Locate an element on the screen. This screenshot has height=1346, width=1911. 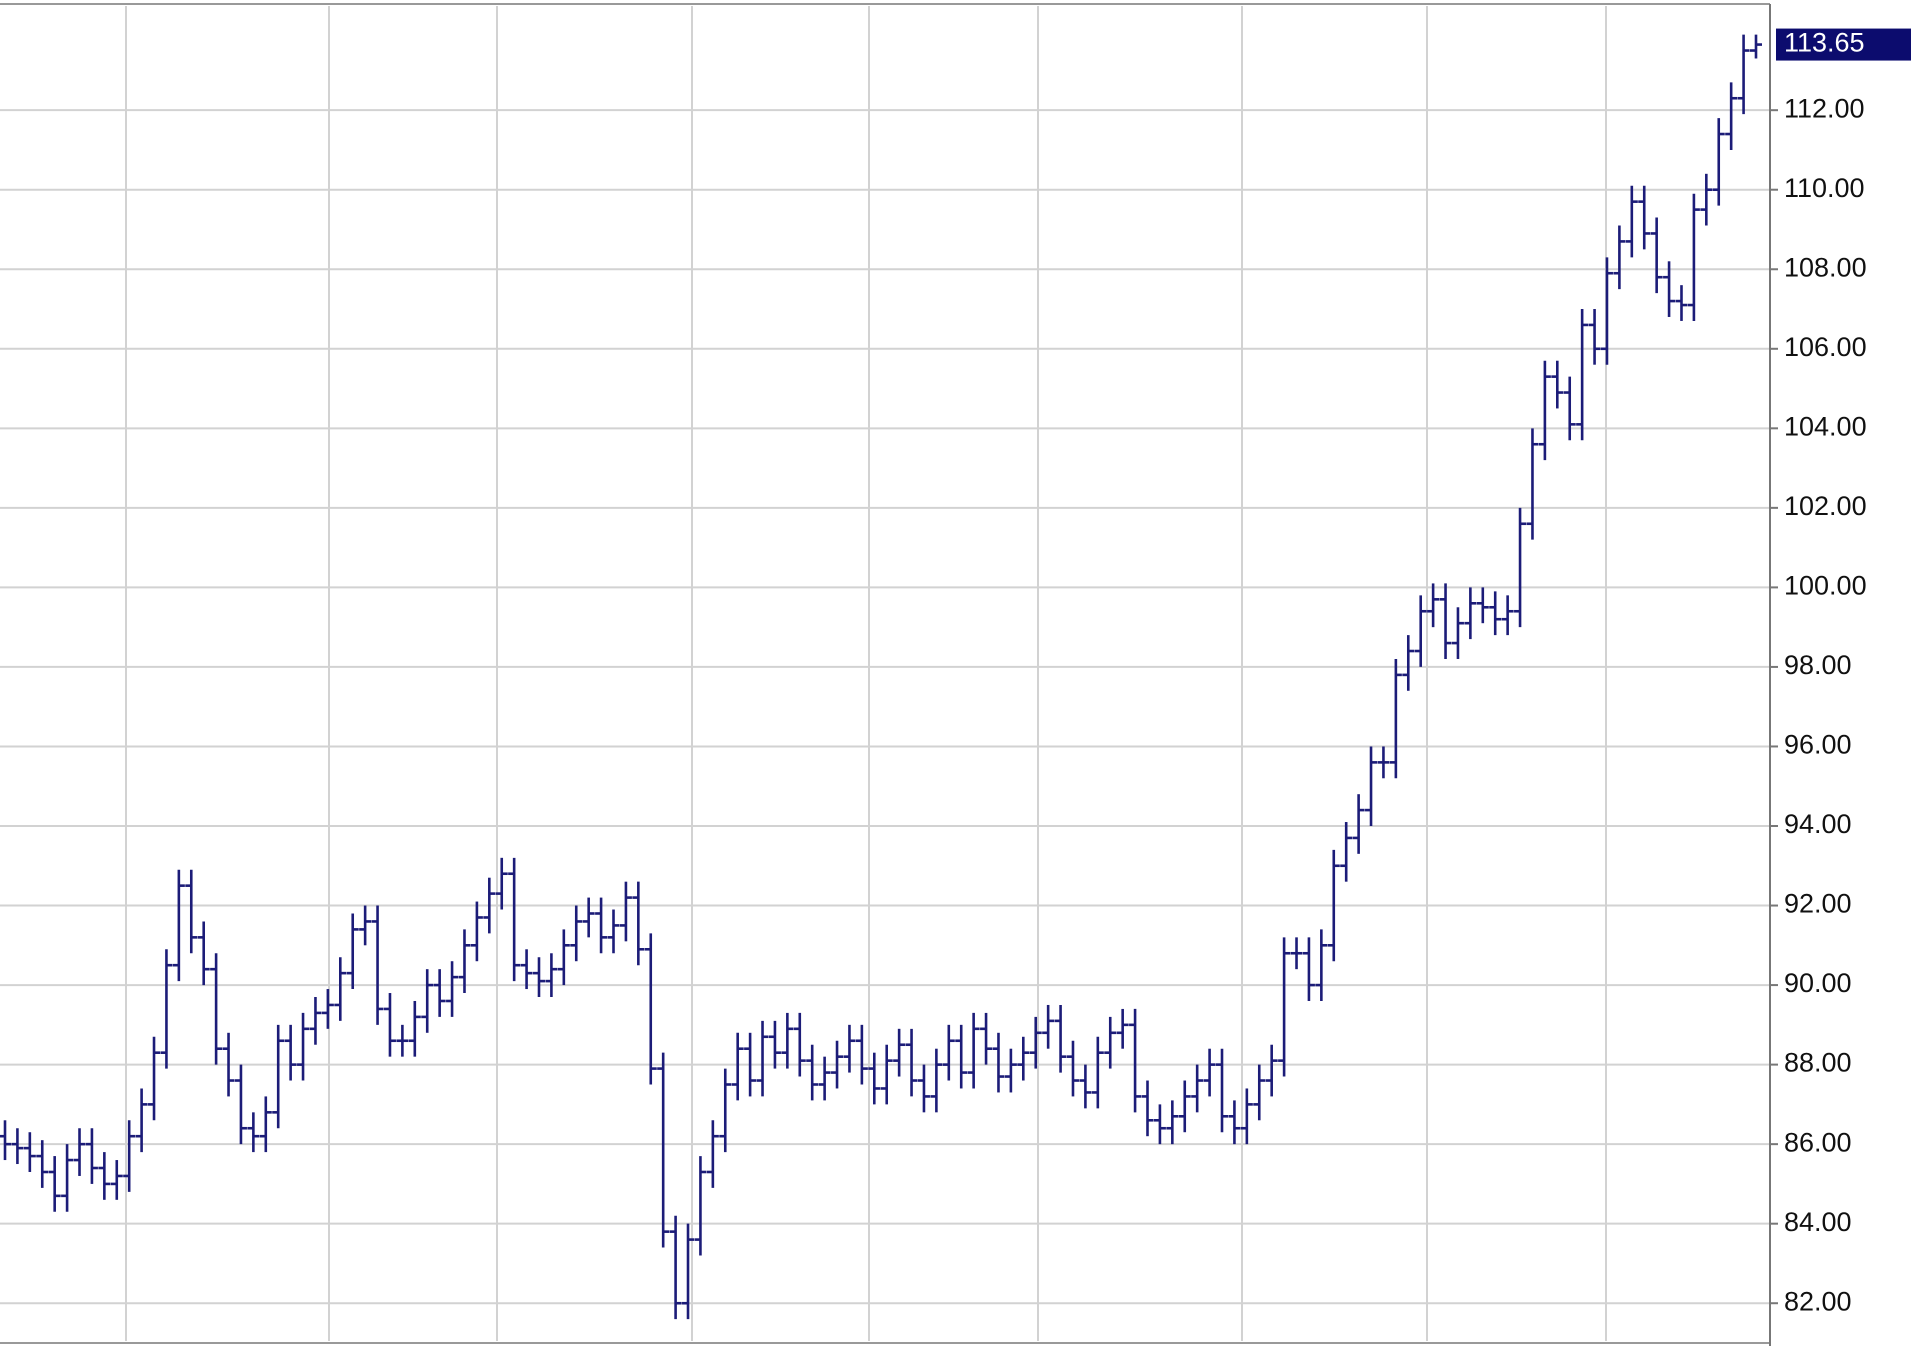
y-tick-label: 106.00 is located at coordinates (1825, 347).